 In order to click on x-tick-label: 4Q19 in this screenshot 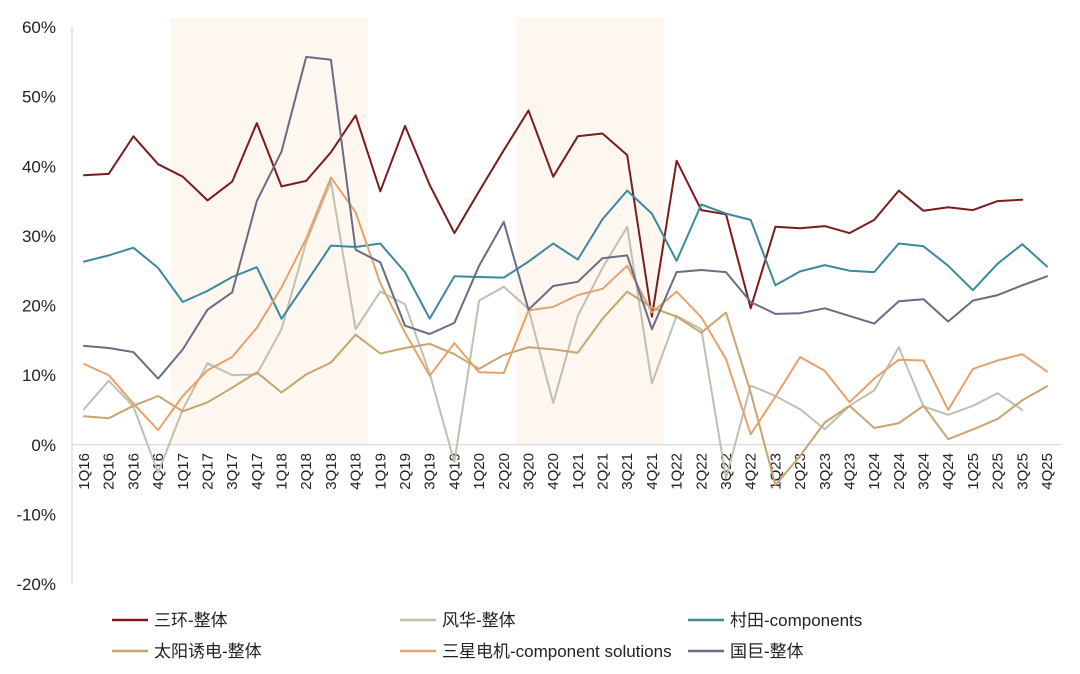, I will do `click(454, 471)`.